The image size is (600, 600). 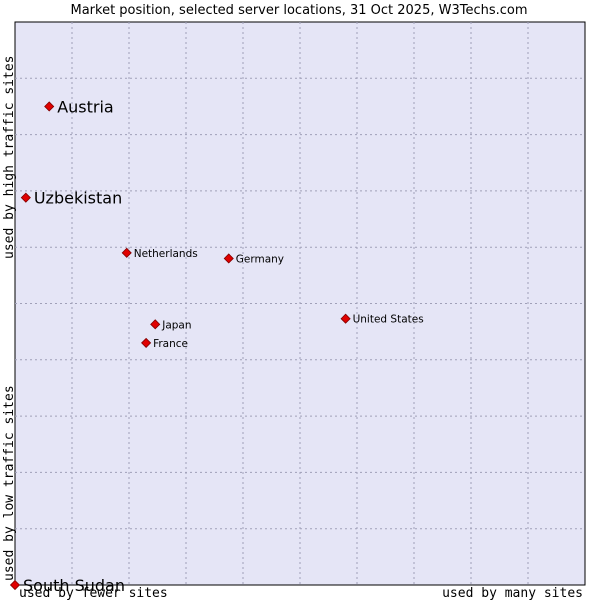 What do you see at coordinates (260, 259) in the screenshot?
I see `point-label-germany: Germany` at bounding box center [260, 259].